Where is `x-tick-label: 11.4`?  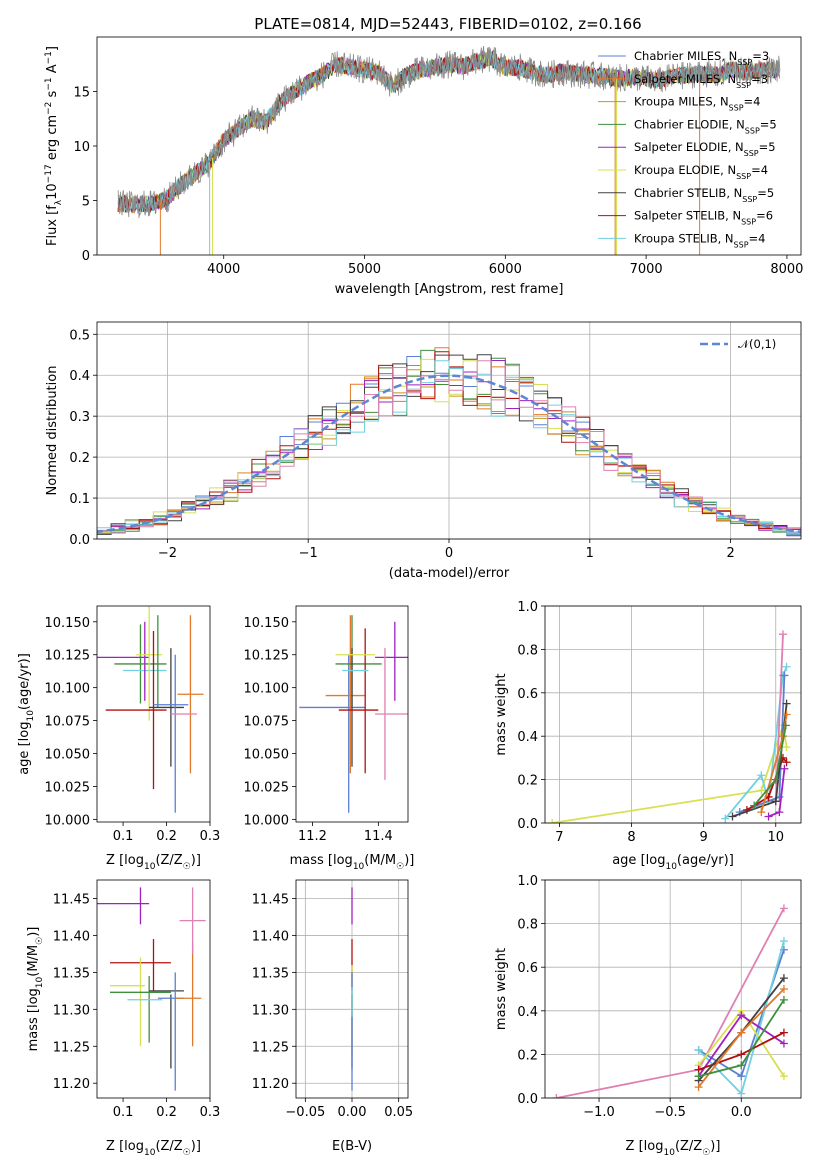
x-tick-label: 11.4 is located at coordinates (378, 836).